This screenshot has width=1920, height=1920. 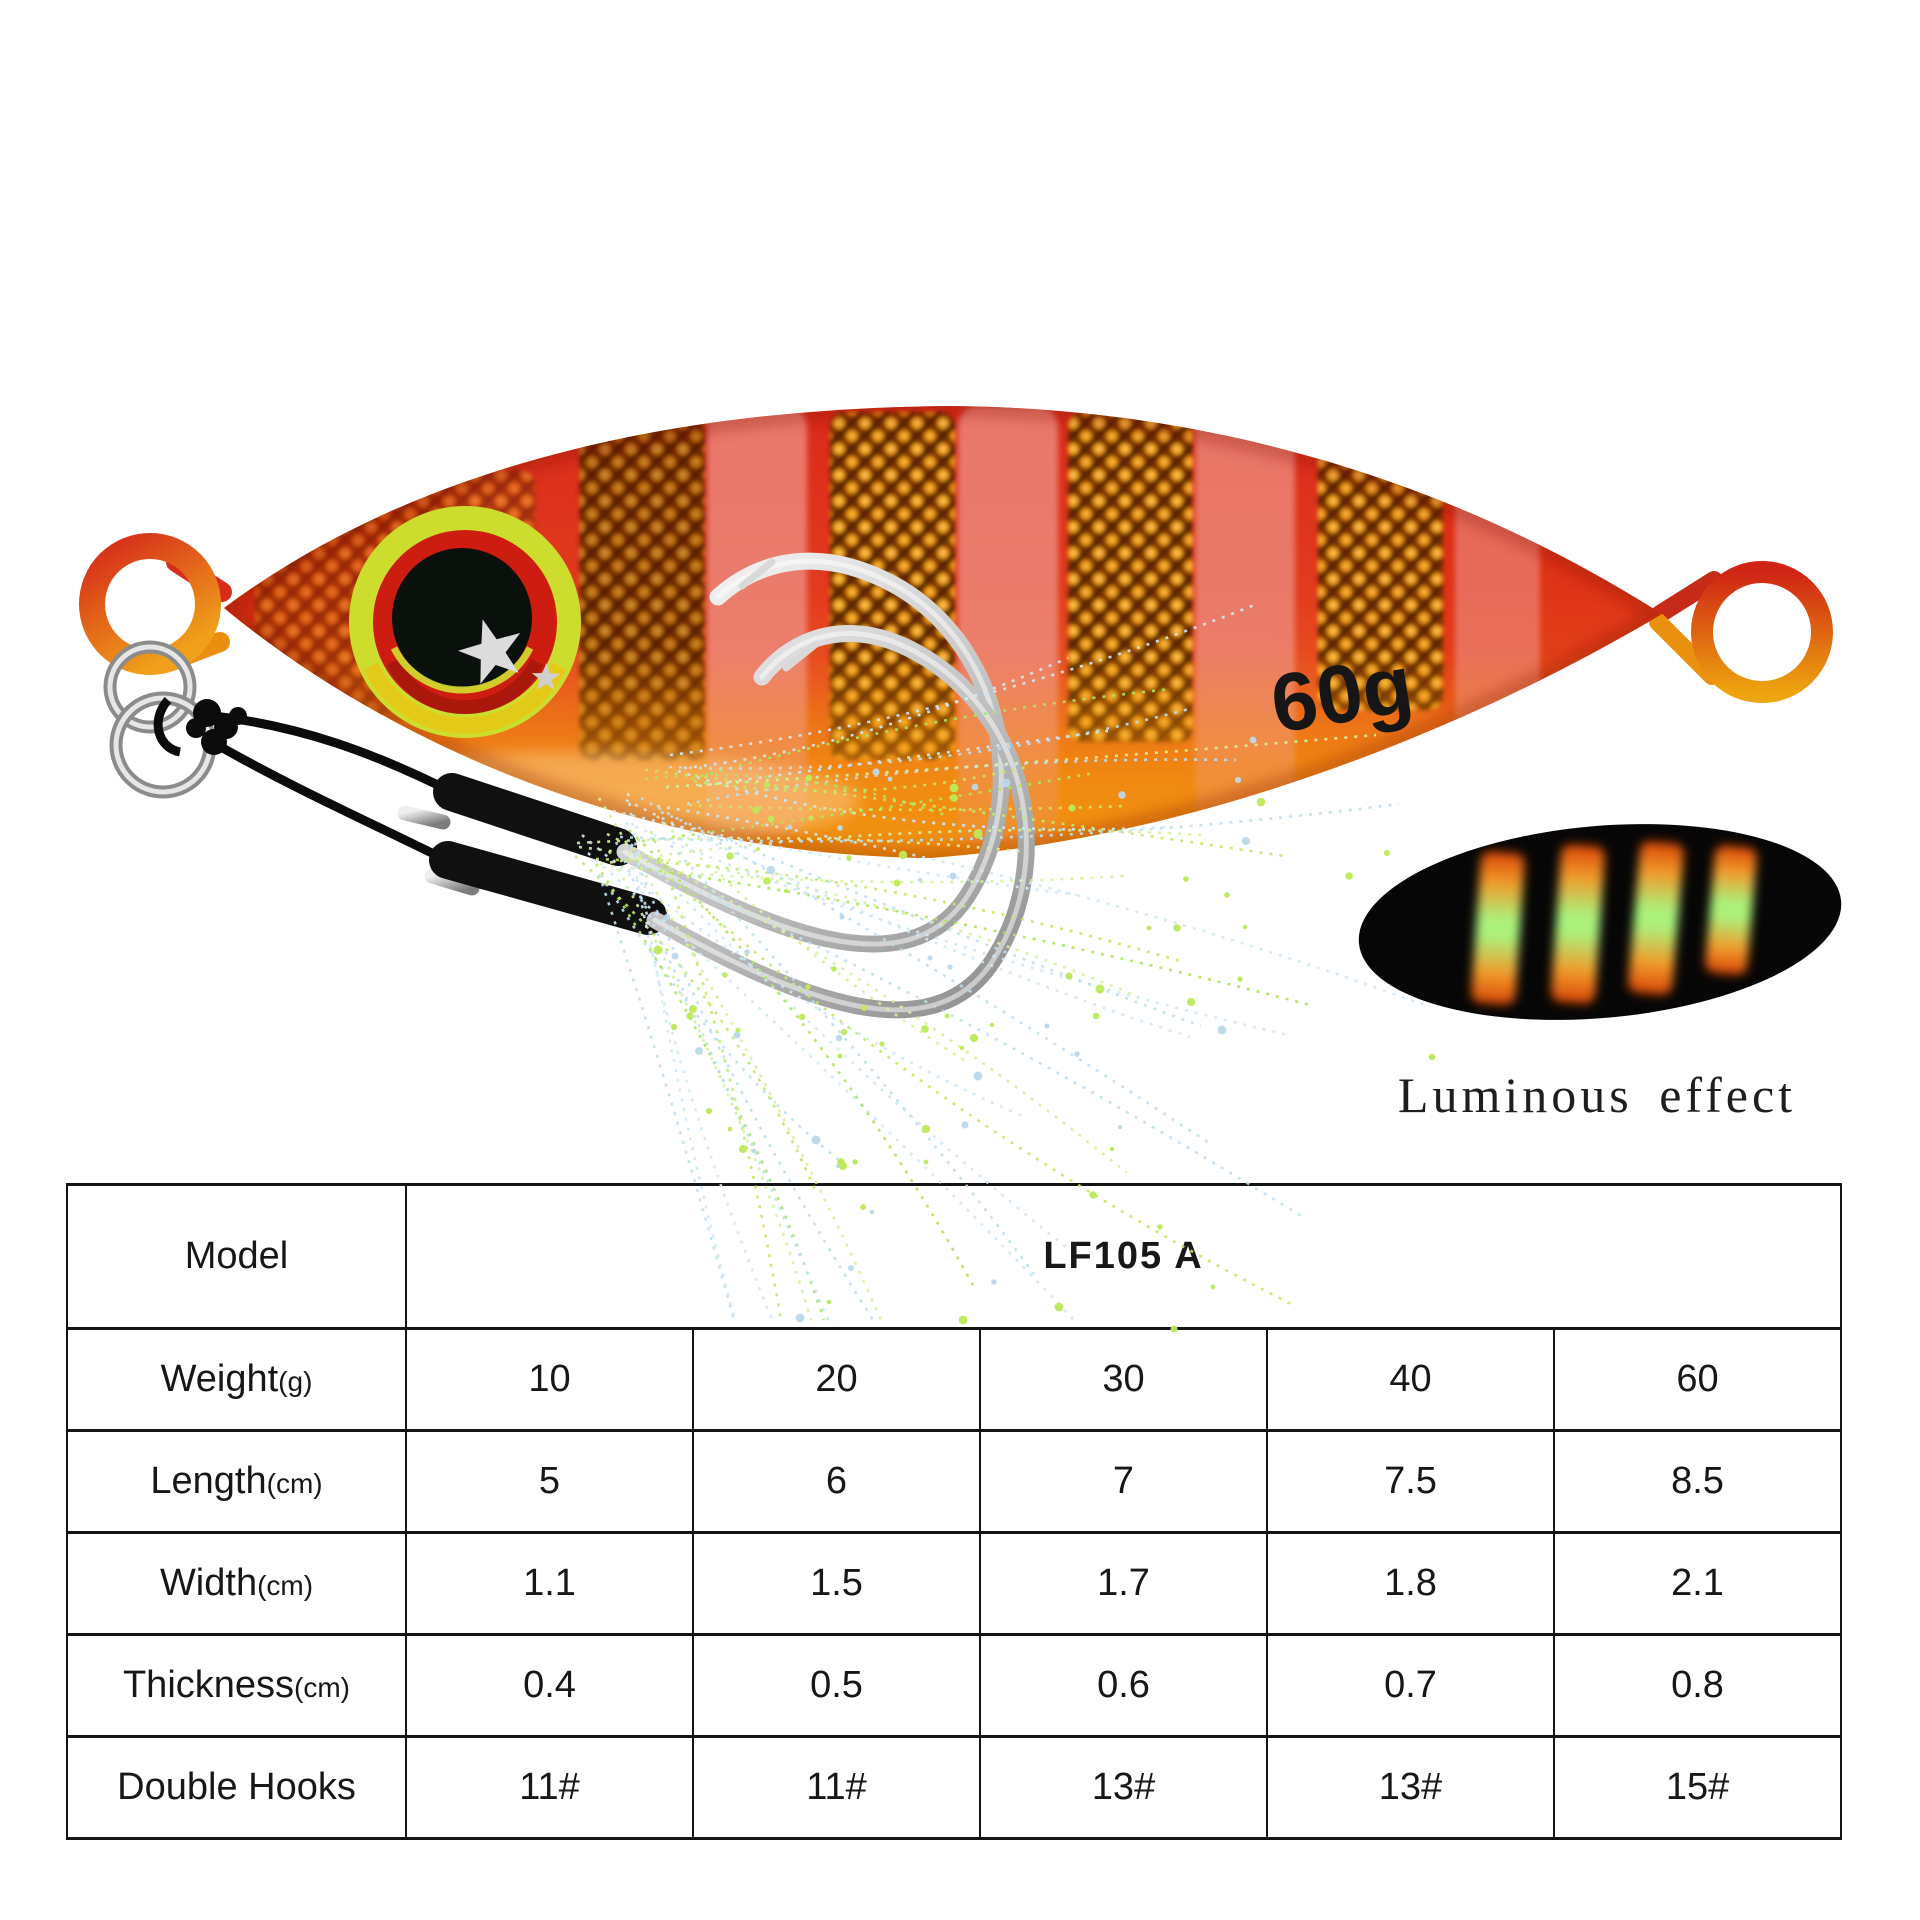 I want to click on spec-value-cell: 30, so click(x=1123, y=1379).